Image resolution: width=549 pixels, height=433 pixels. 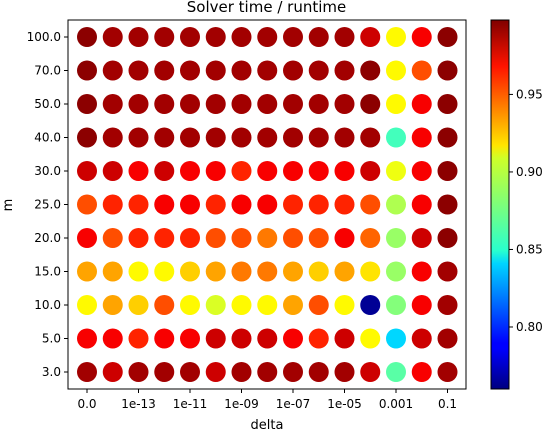 I want to click on y-tick-label: 20.0, so click(x=47, y=238).